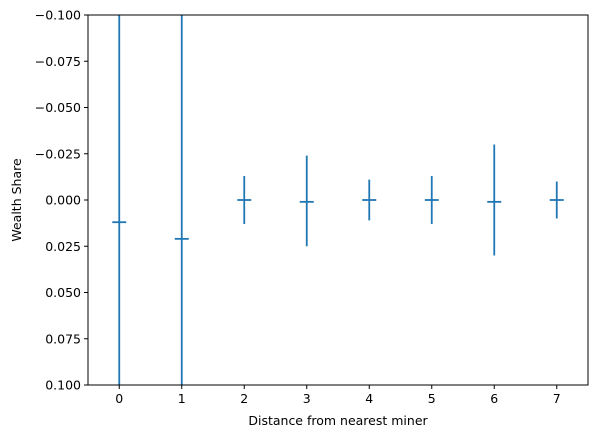 This screenshot has width=596, height=438. What do you see at coordinates (338, 420) in the screenshot?
I see `x-axis-label: Distance from nearest miner` at bounding box center [338, 420].